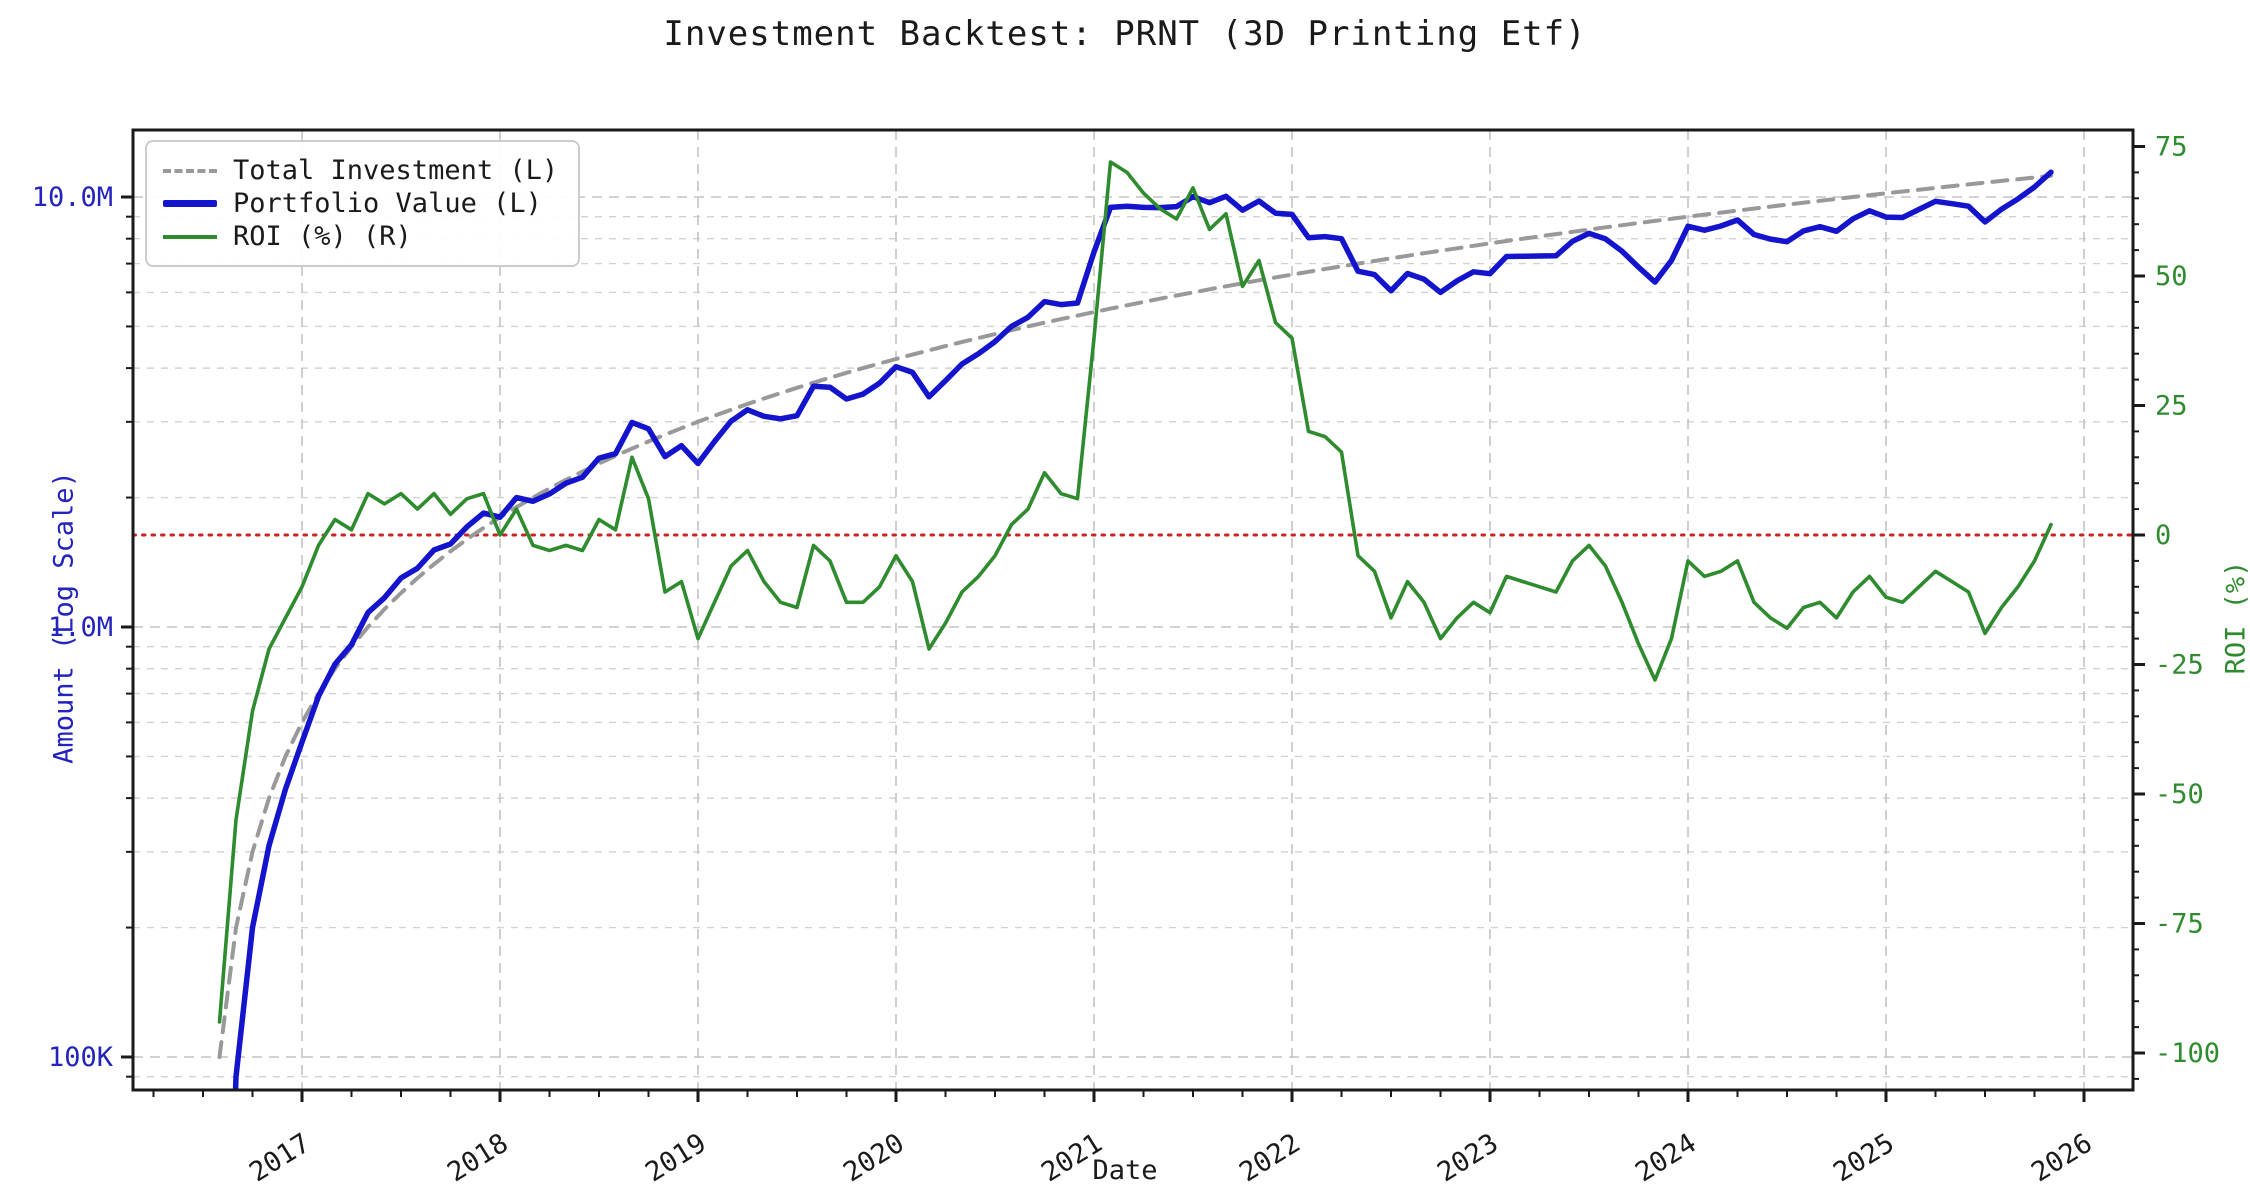  I want to click on y-left-tick-label: 10.0M, so click(72, 197).